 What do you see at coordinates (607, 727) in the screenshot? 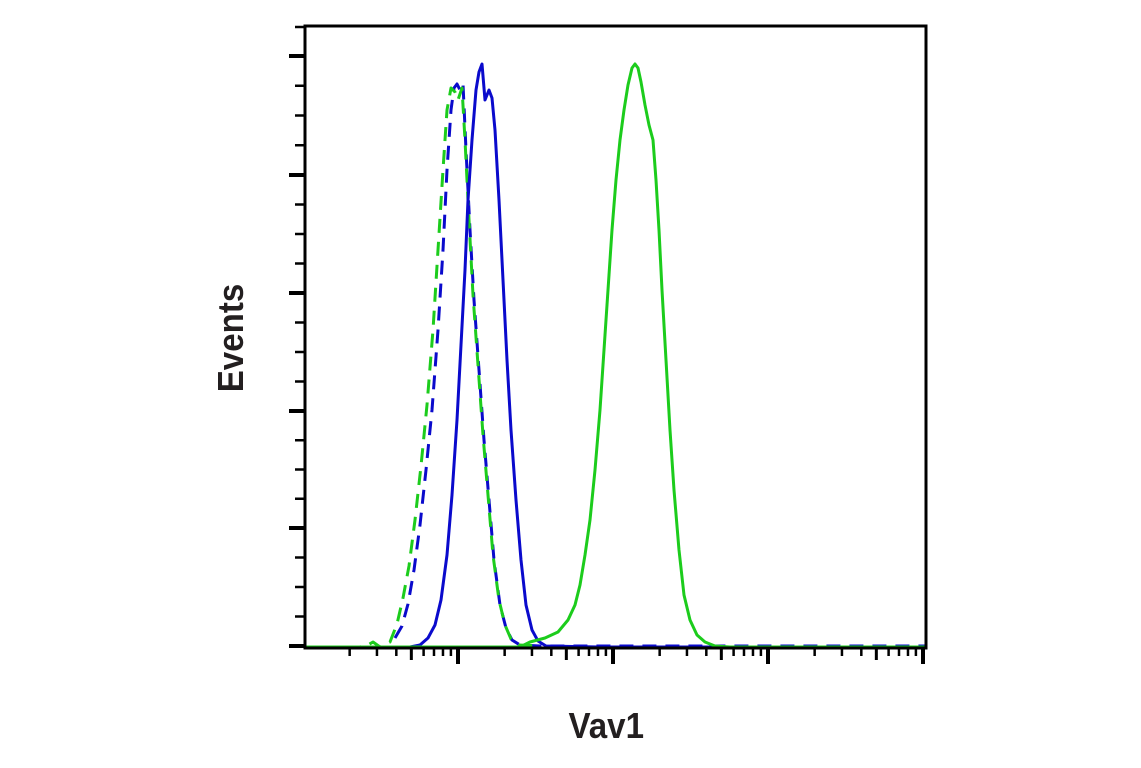
I see `x-axis-label: Vav1` at bounding box center [607, 727].